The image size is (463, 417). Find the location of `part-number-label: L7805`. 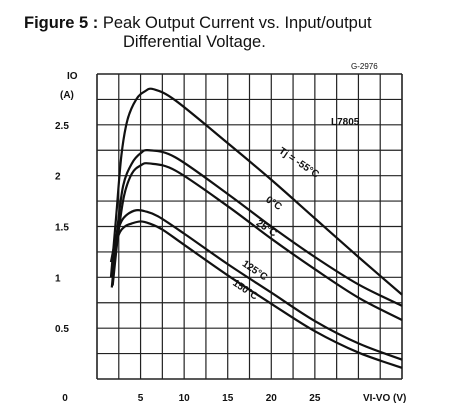

part-number-label: L7805 is located at coordinates (345, 122).